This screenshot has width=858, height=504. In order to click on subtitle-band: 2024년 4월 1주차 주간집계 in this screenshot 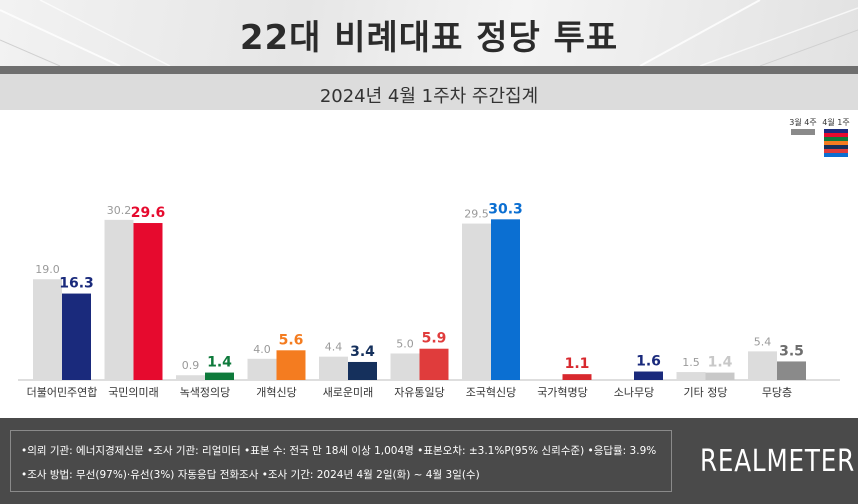, I will do `click(429, 92)`.